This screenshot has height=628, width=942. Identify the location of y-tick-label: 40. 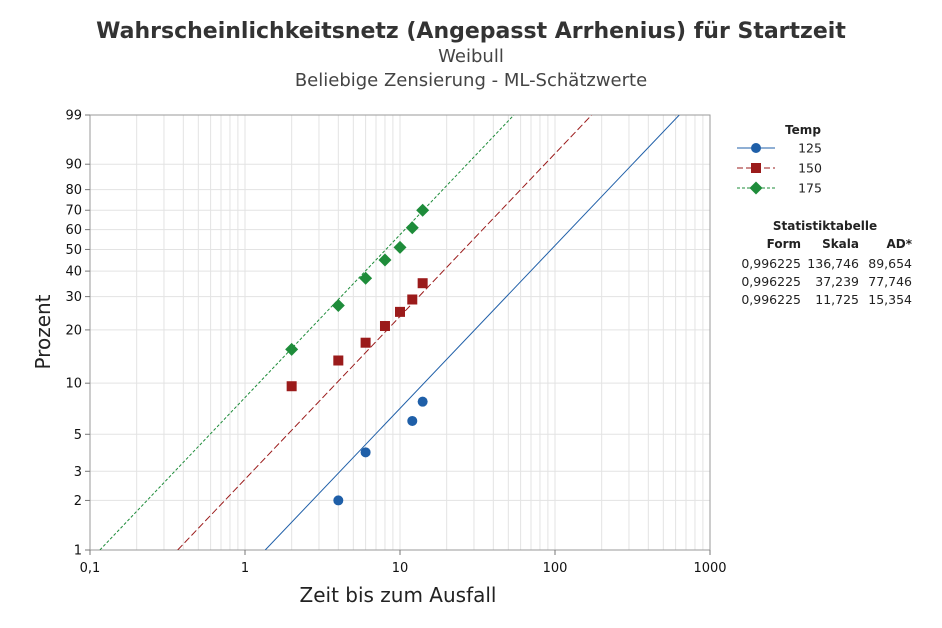
(73, 272).